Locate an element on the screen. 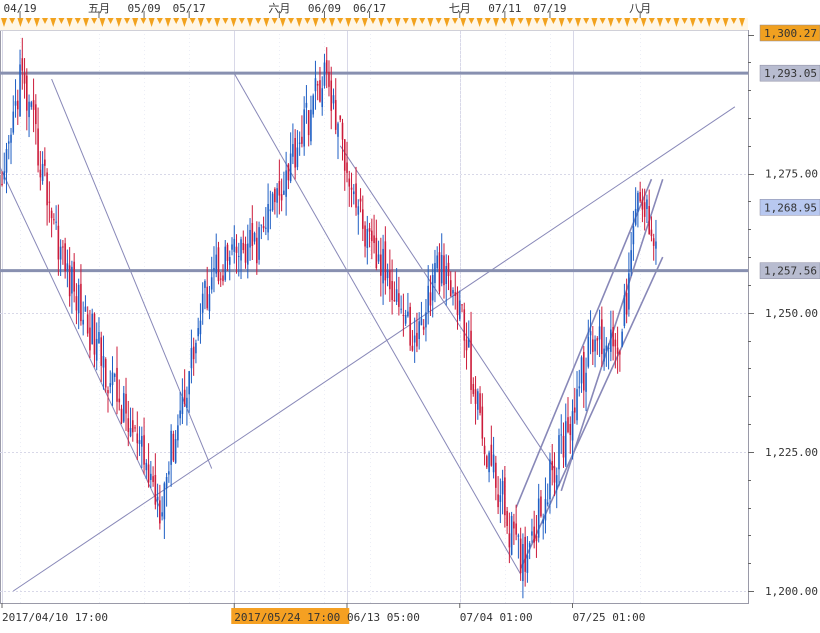  time-tick-label: 06/13 05:00 is located at coordinates (383, 617).